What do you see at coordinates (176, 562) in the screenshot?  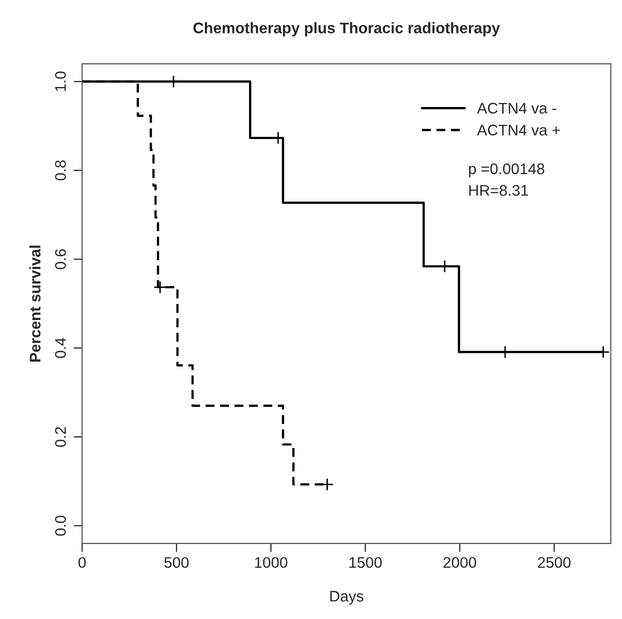 I see `x-tick-label: 500` at bounding box center [176, 562].